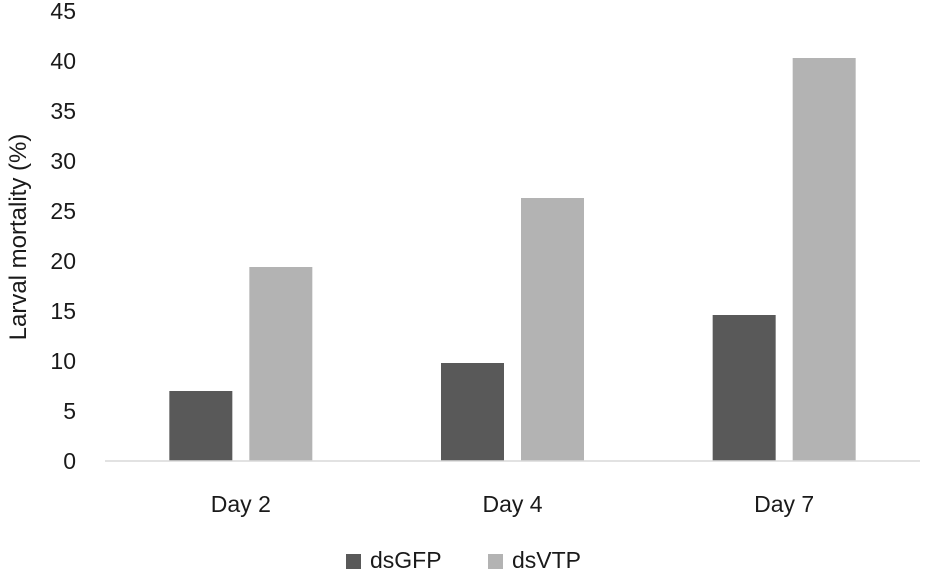 The width and height of the screenshot is (949, 581). Describe the element at coordinates (63, 161) in the screenshot. I see `y-tick-label: 30` at that location.